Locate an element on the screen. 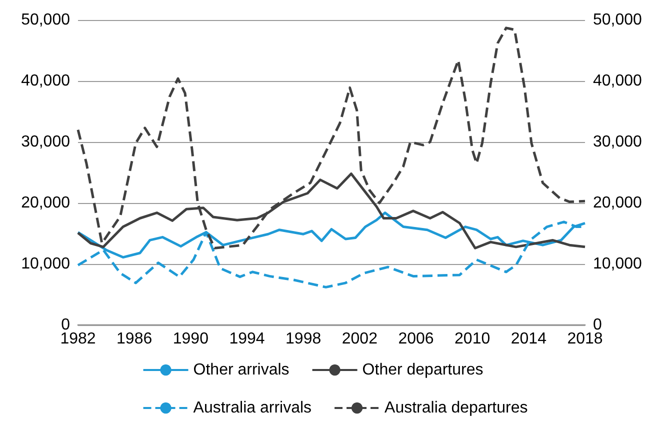  y-tick-label: 30,000 is located at coordinates (45, 142).